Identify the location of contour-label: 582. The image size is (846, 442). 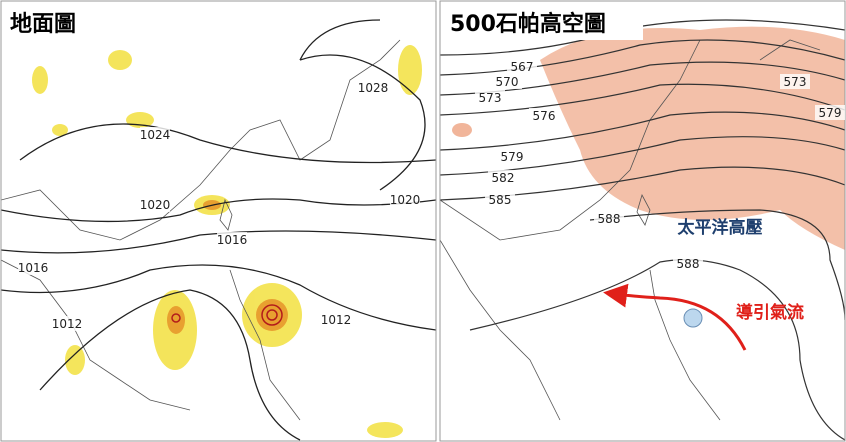
(503, 178).